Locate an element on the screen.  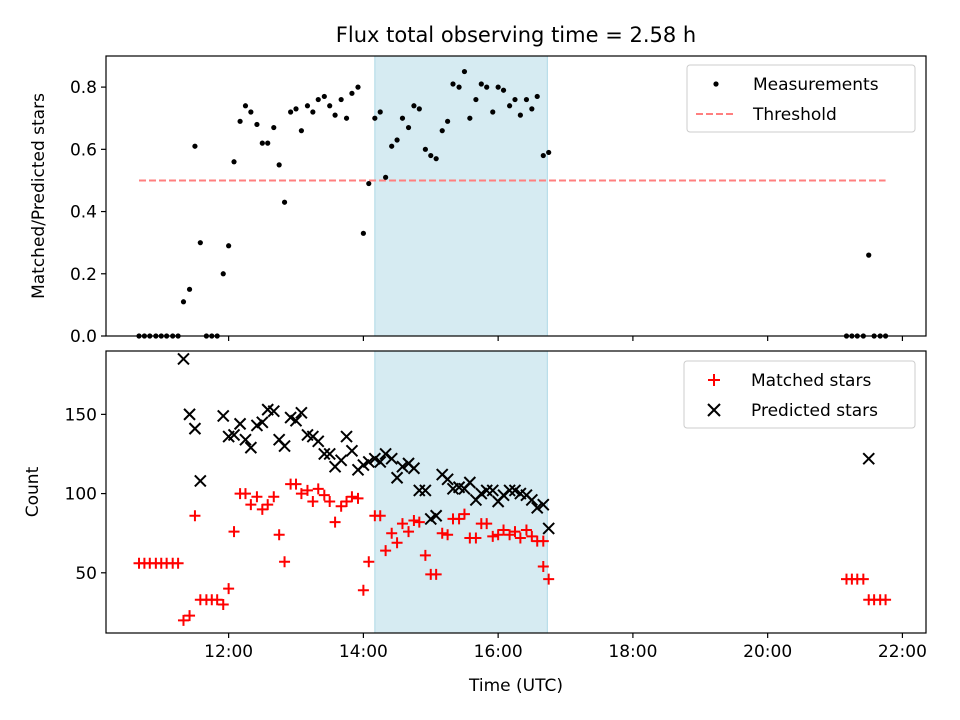
top-legend-measurements-marker is located at coordinates (716, 84).